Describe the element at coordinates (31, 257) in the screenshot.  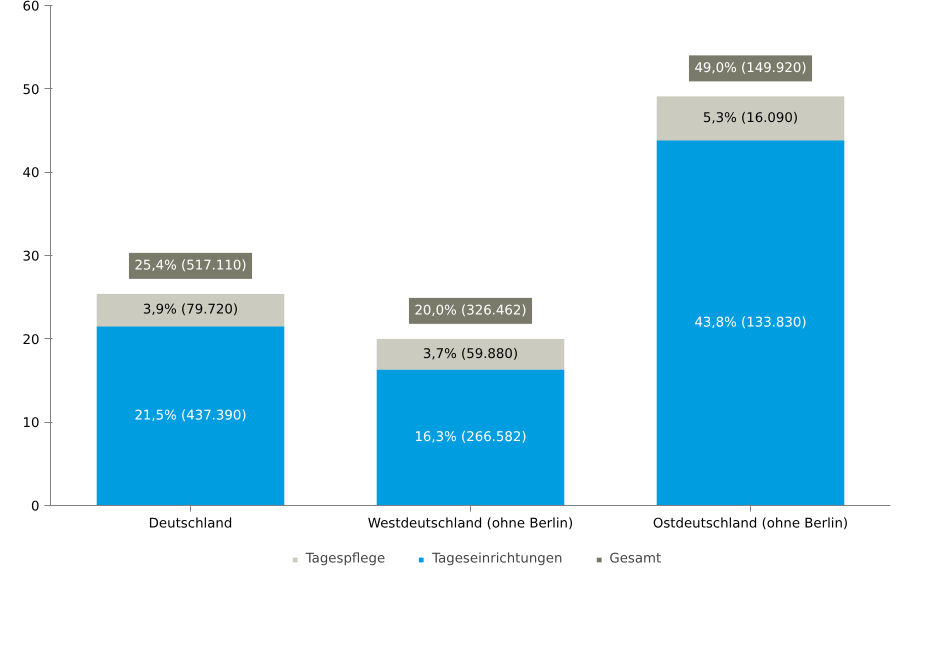
I see `y-tick-label: 30` at that location.